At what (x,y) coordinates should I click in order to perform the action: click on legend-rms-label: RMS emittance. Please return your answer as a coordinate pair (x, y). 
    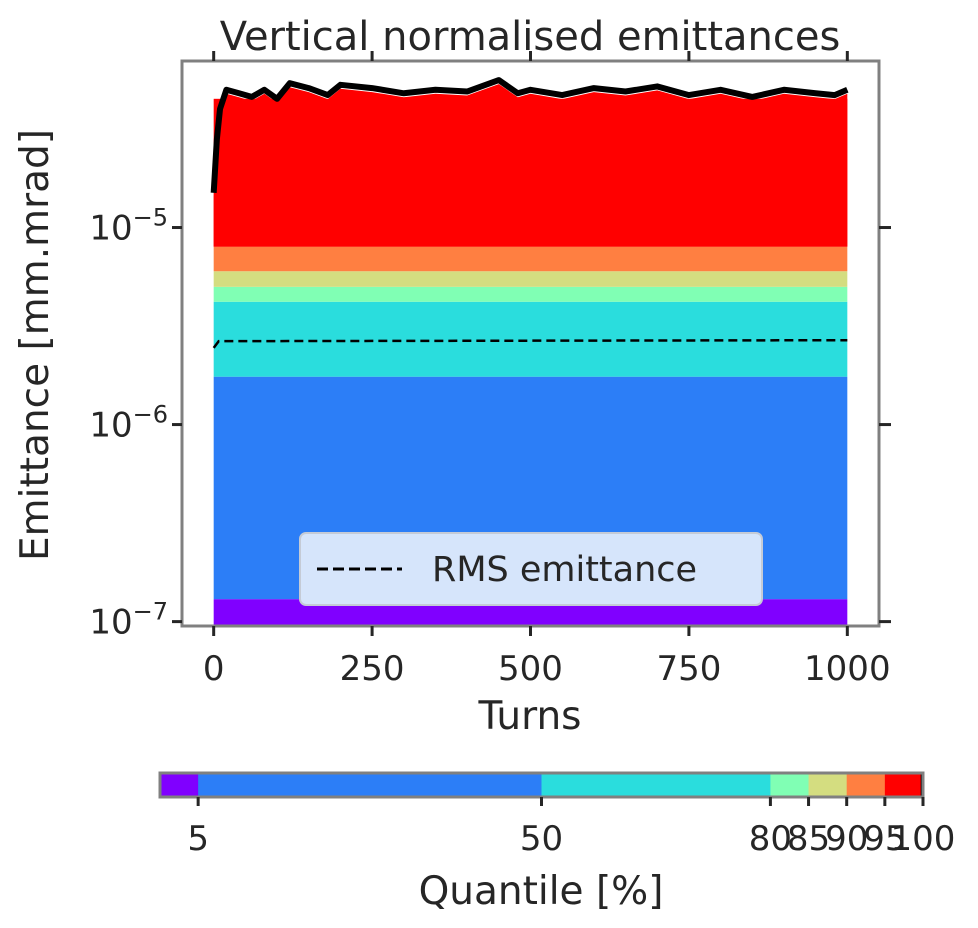
    Looking at the image, I should click on (564, 570).